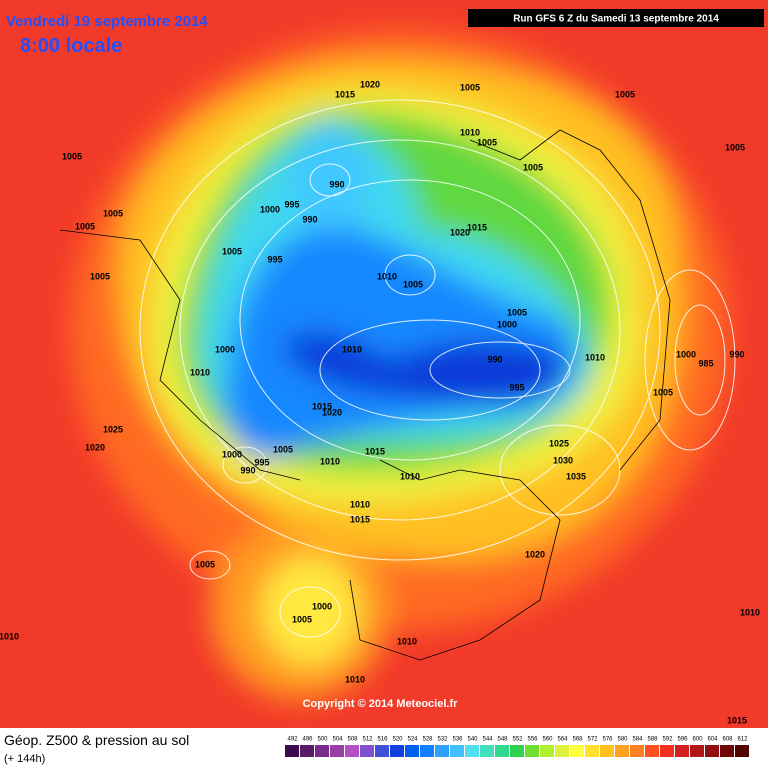 This screenshot has height=768, width=768. What do you see at coordinates (742, 740) in the screenshot?
I see `scale-label: 612` at bounding box center [742, 740].